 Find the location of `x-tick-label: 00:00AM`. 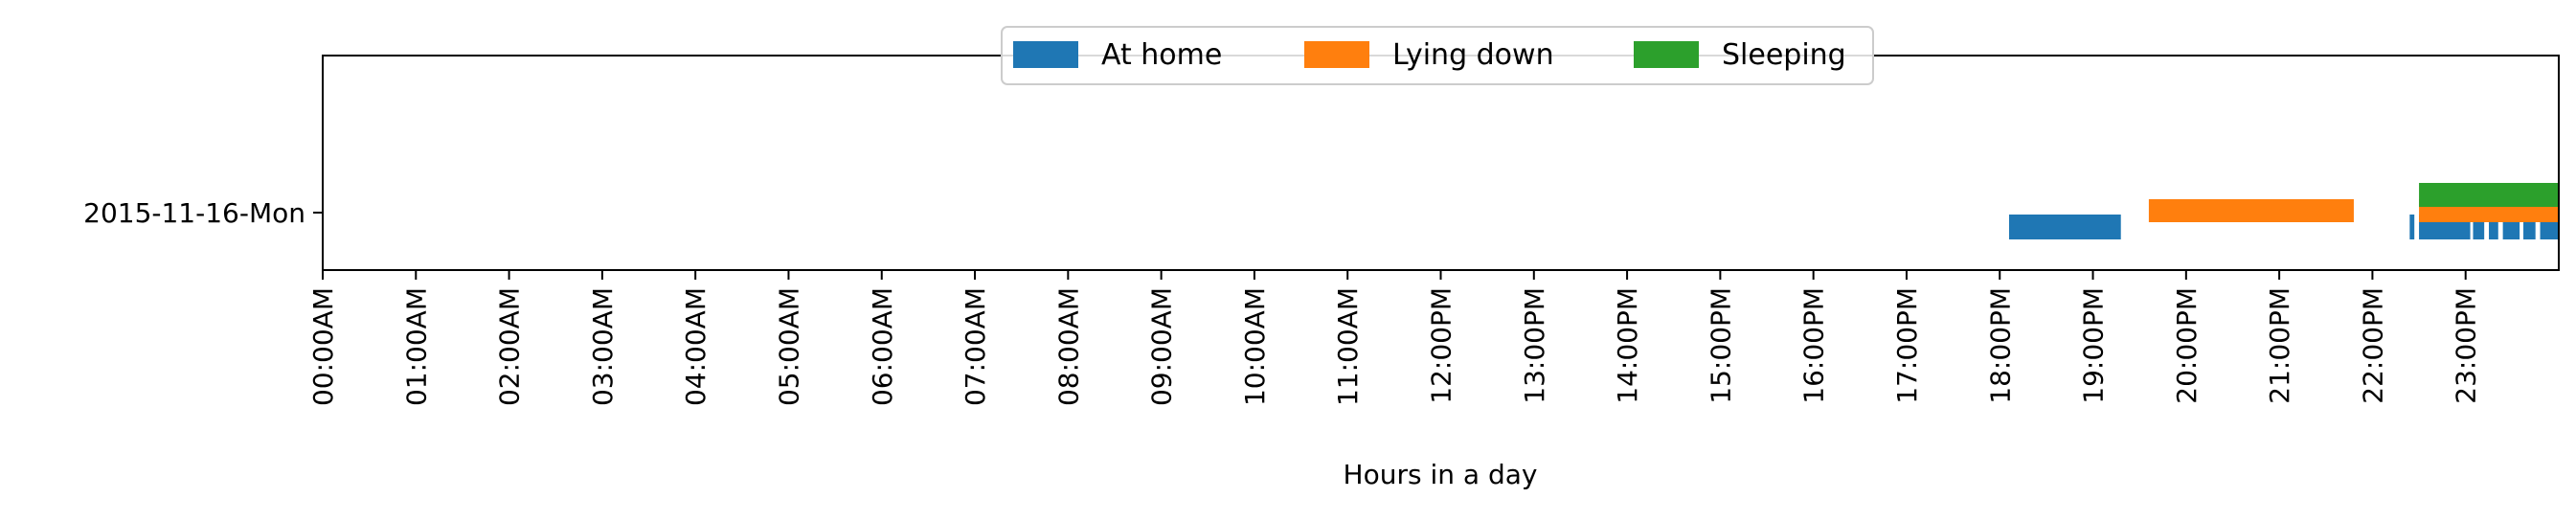

x-tick-label: 00:00AM is located at coordinates (323, 346).